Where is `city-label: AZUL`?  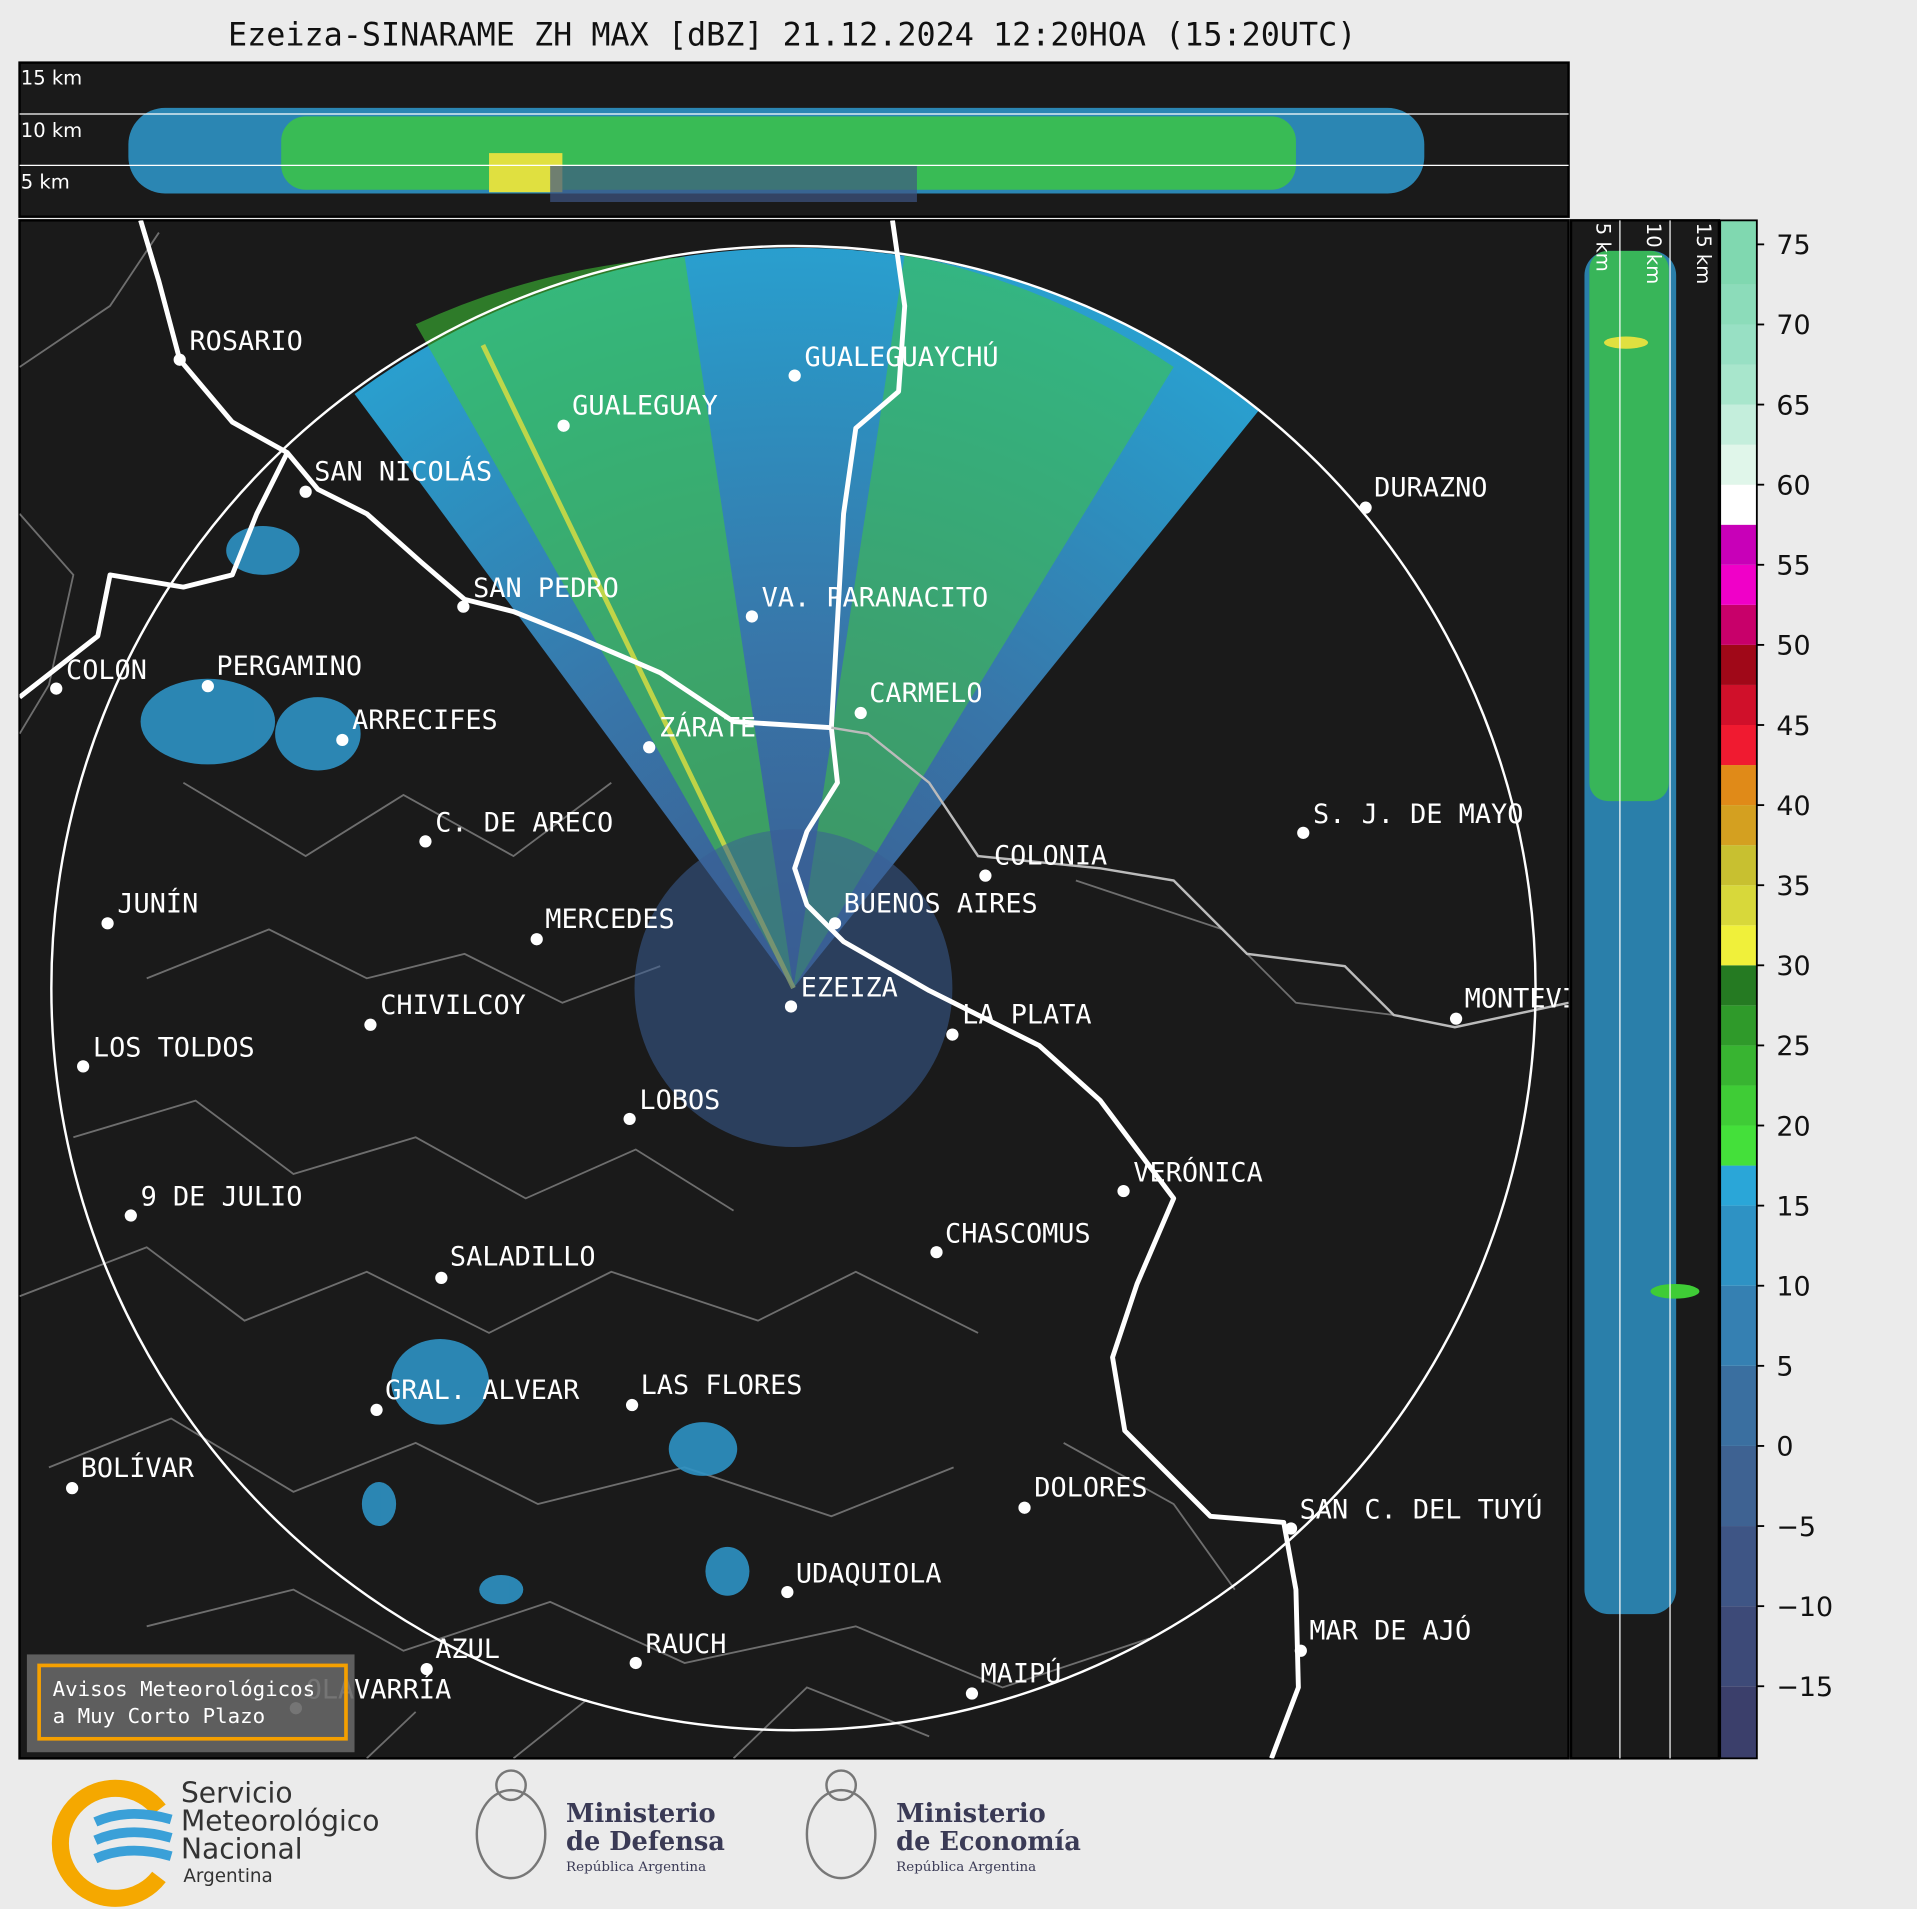 city-label: AZUL is located at coordinates (467, 1649).